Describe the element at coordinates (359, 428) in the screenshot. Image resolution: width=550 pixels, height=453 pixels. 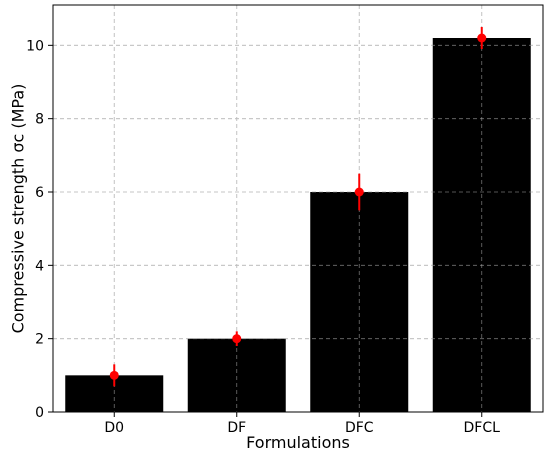
I see `x-tick-label-dfc: DFC` at that location.